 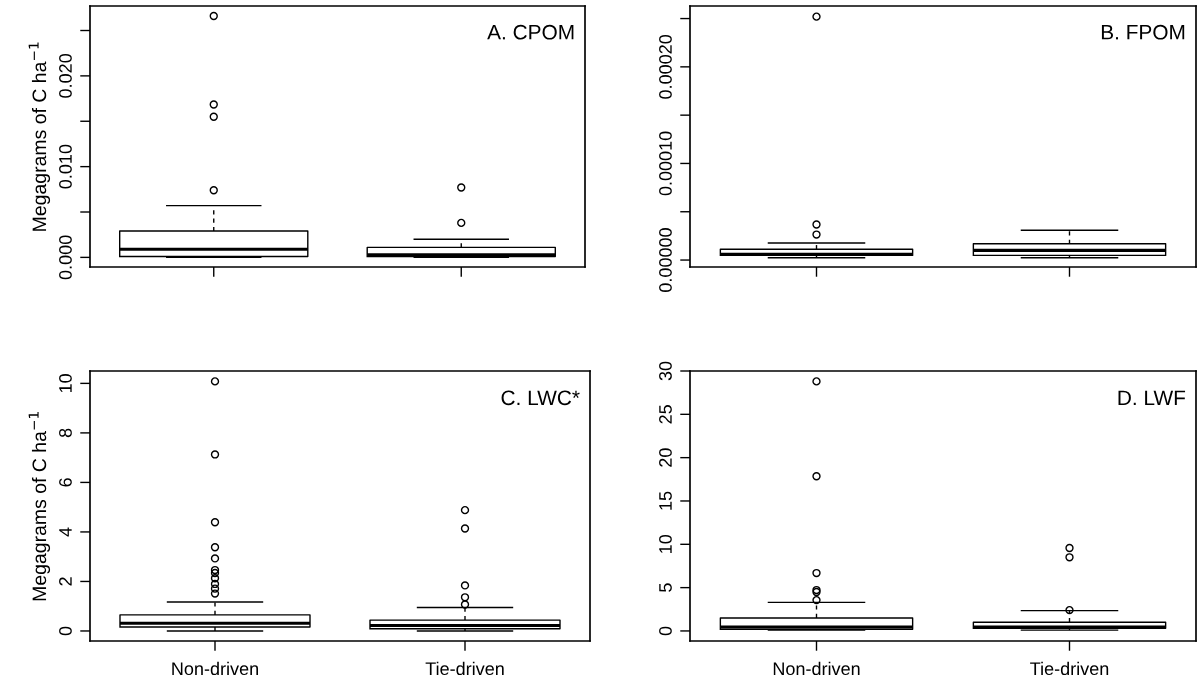 I want to click on text: A. CPOM, so click(x=530, y=32).